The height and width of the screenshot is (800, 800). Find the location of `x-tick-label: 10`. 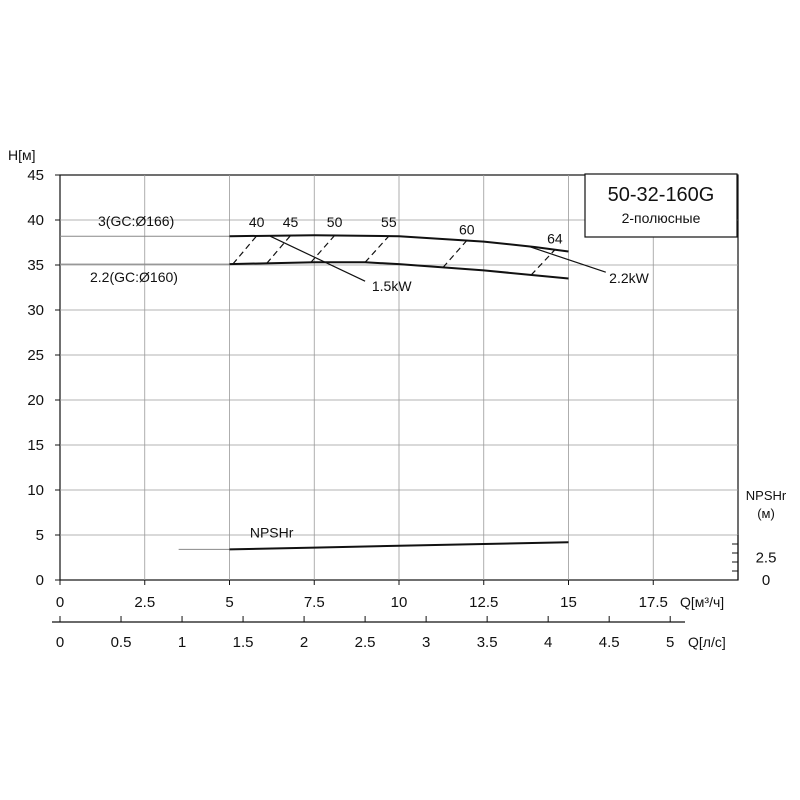

x-tick-label: 10 is located at coordinates (399, 602).